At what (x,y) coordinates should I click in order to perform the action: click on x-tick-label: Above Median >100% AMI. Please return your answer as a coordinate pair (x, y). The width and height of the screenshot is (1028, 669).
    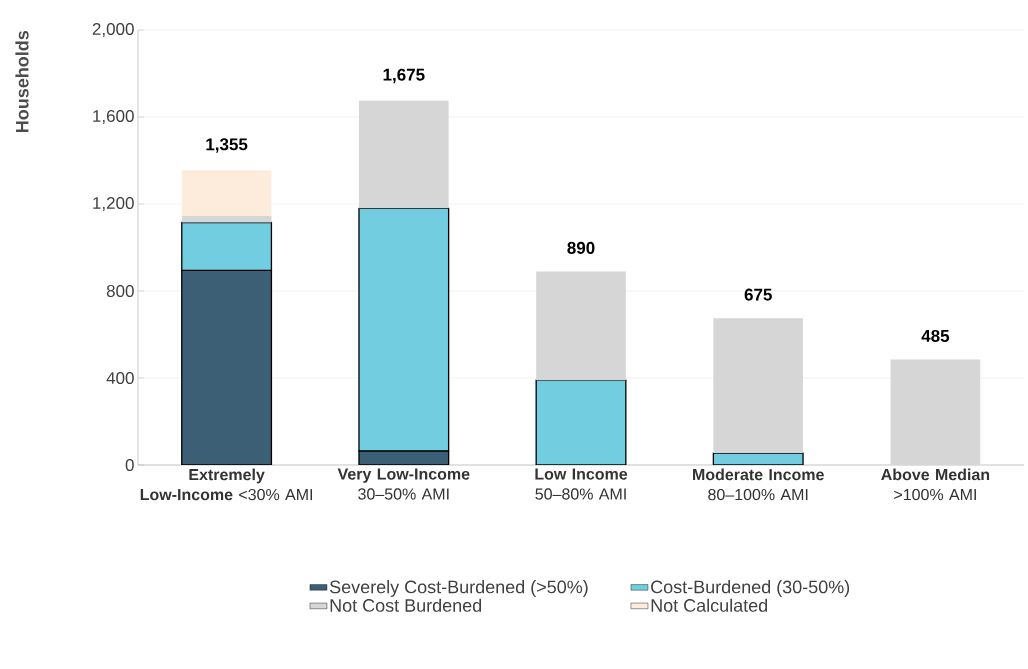
    Looking at the image, I should click on (935, 484).